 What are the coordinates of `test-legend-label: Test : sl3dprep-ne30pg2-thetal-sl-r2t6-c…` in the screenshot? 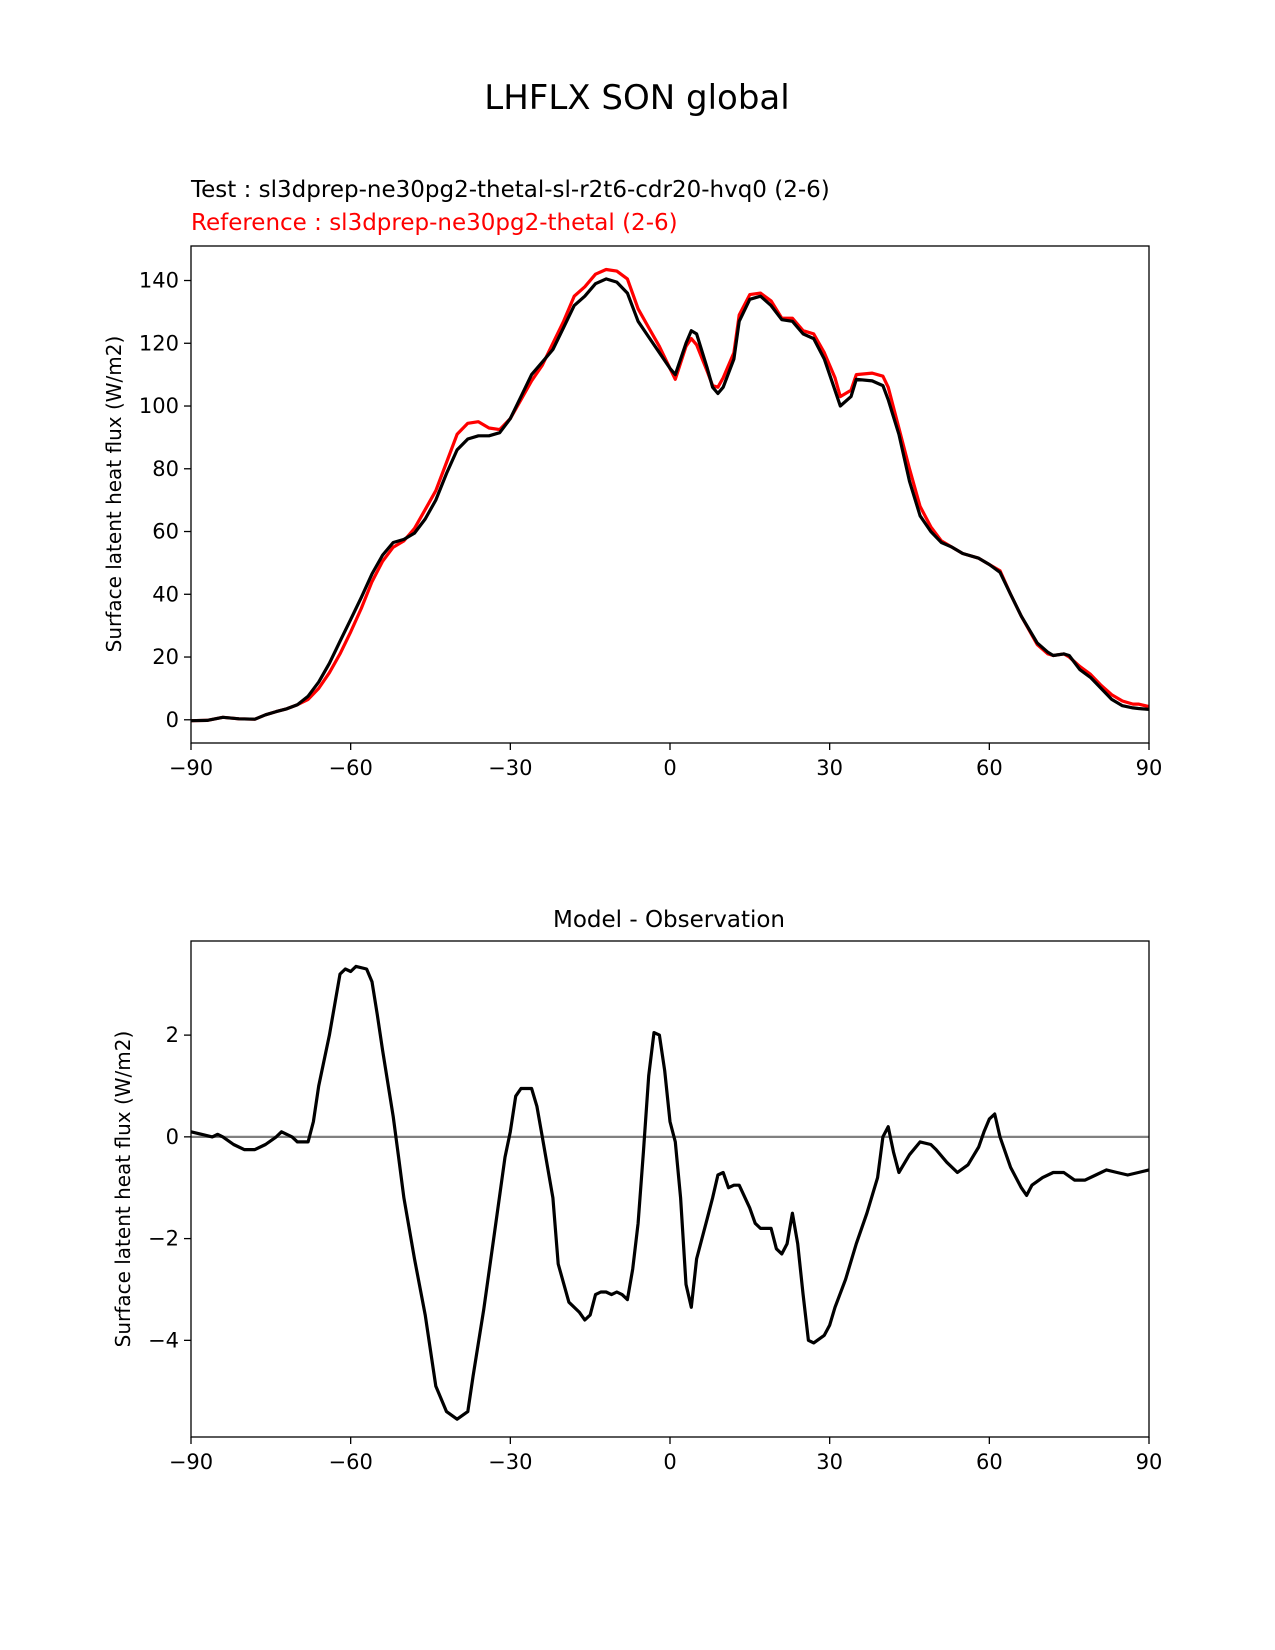 It's located at (510, 190).